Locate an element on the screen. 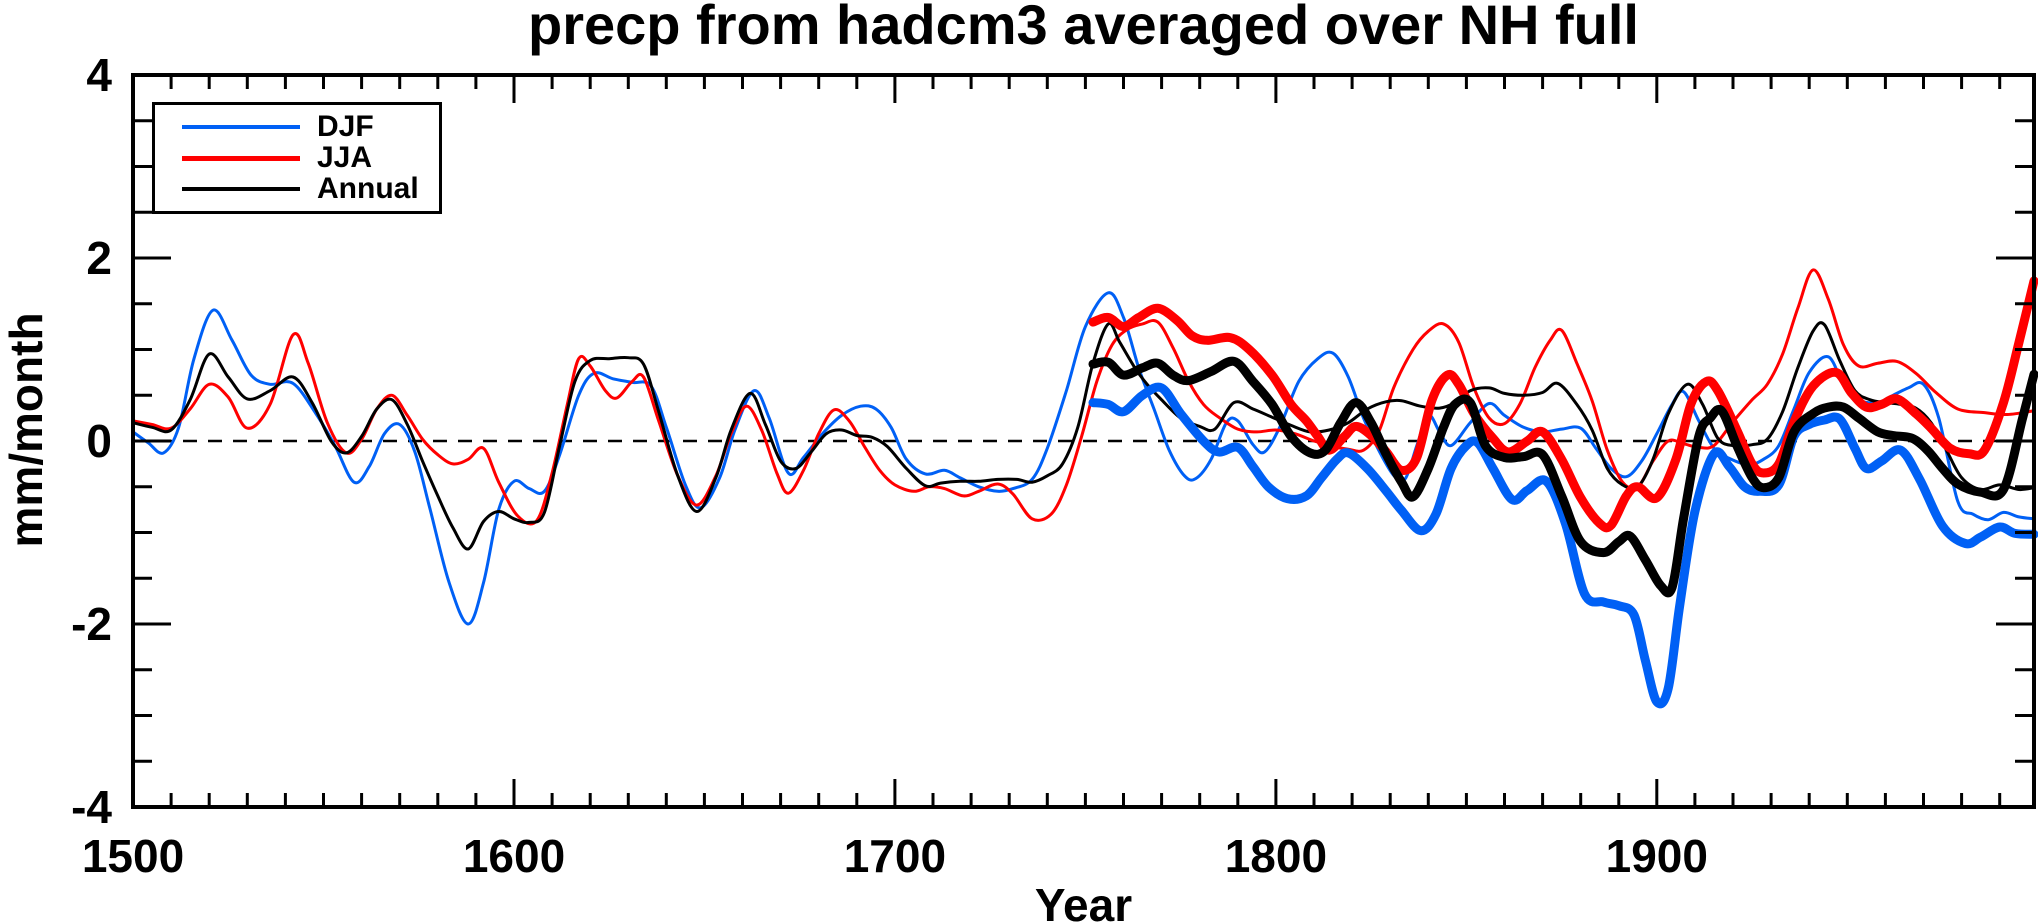 This screenshot has height=923, width=2038. chart-title: precp from hadcm3 averaged over NH full is located at coordinates (1083, 28).